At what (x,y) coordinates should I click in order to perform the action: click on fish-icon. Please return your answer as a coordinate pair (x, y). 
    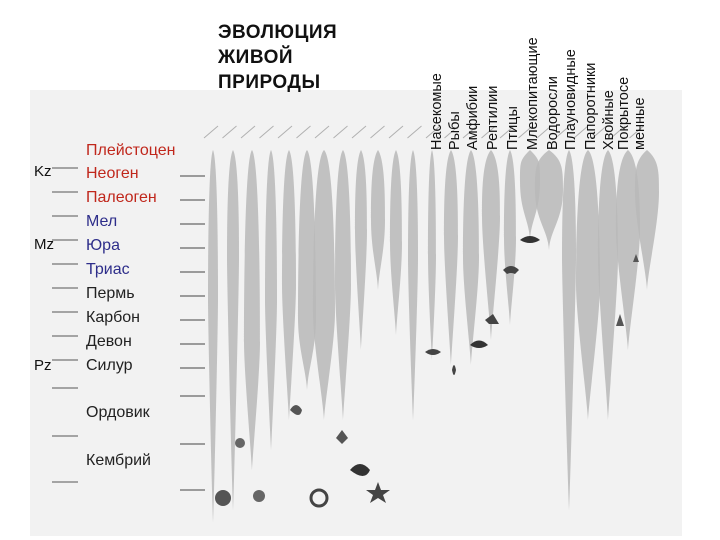
    Looking at the image, I should click on (433, 352).